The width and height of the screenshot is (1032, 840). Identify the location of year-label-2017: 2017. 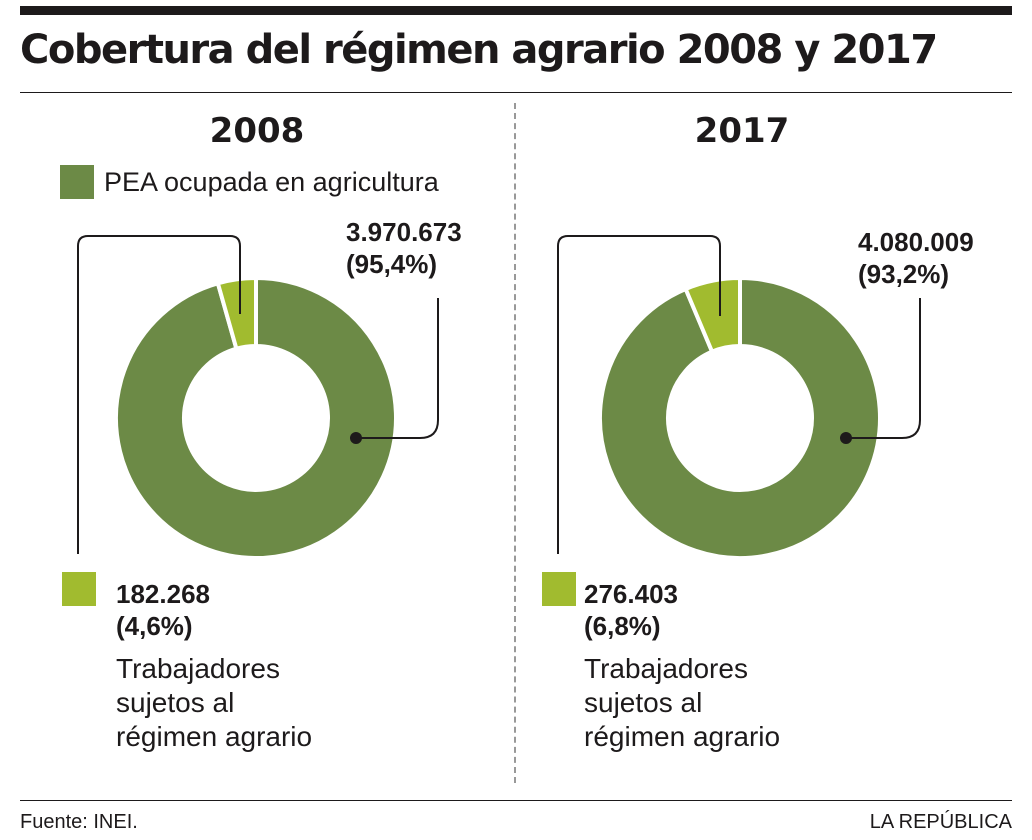
(742, 131).